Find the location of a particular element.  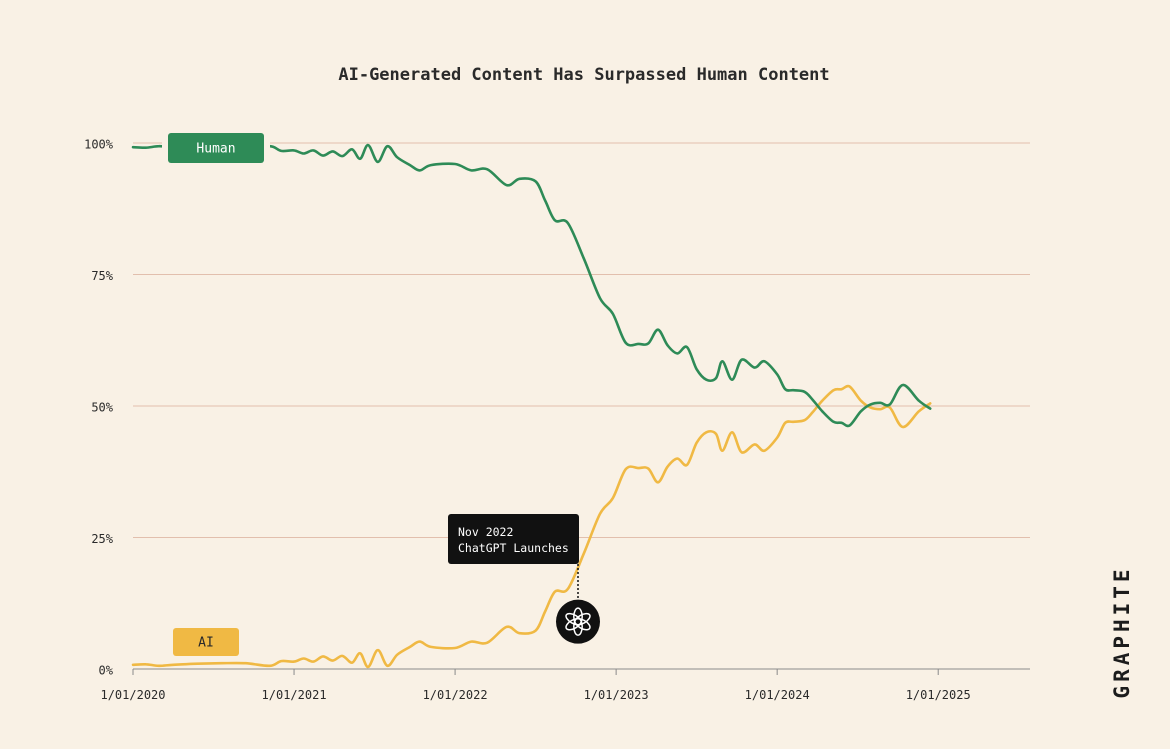

y-tick-label: 100% is located at coordinates (99, 145).